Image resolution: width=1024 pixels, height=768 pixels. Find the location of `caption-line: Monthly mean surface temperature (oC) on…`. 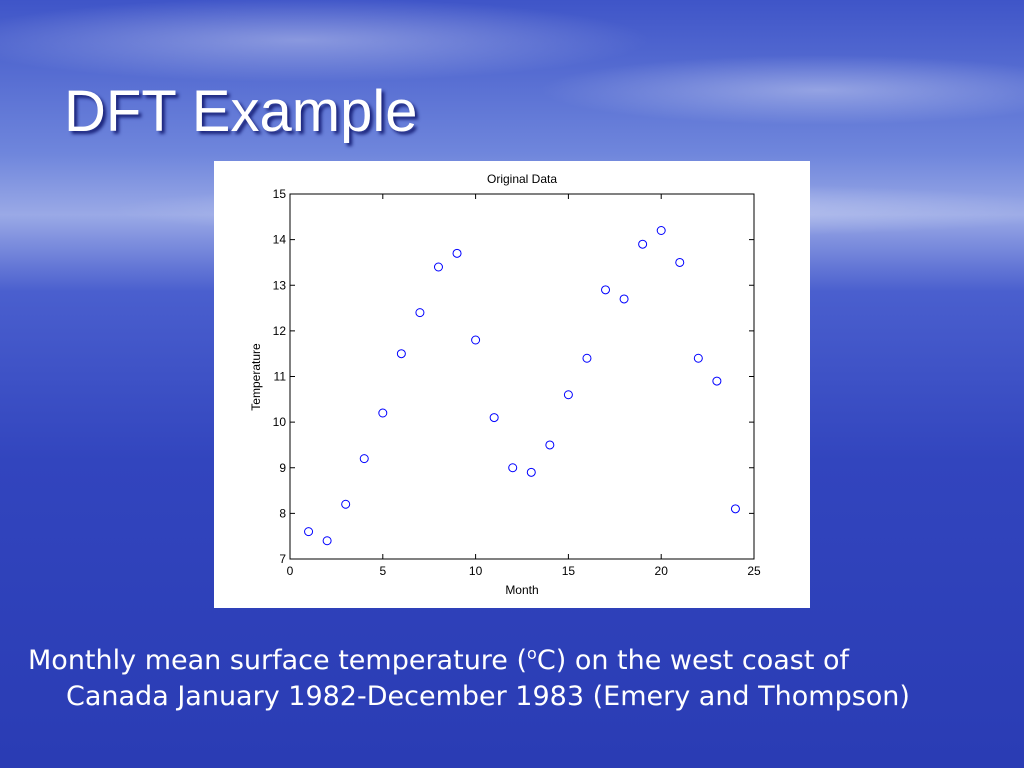

caption-line: Monthly mean surface temperature (oC) on… is located at coordinates (469, 657).